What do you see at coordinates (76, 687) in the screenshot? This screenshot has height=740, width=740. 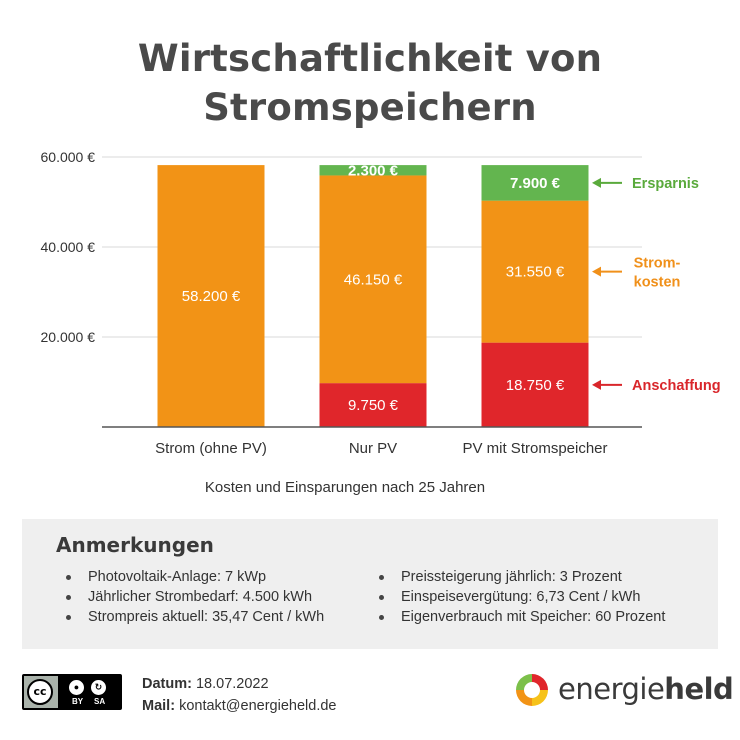 I see `attribution-icon: ●` at bounding box center [76, 687].